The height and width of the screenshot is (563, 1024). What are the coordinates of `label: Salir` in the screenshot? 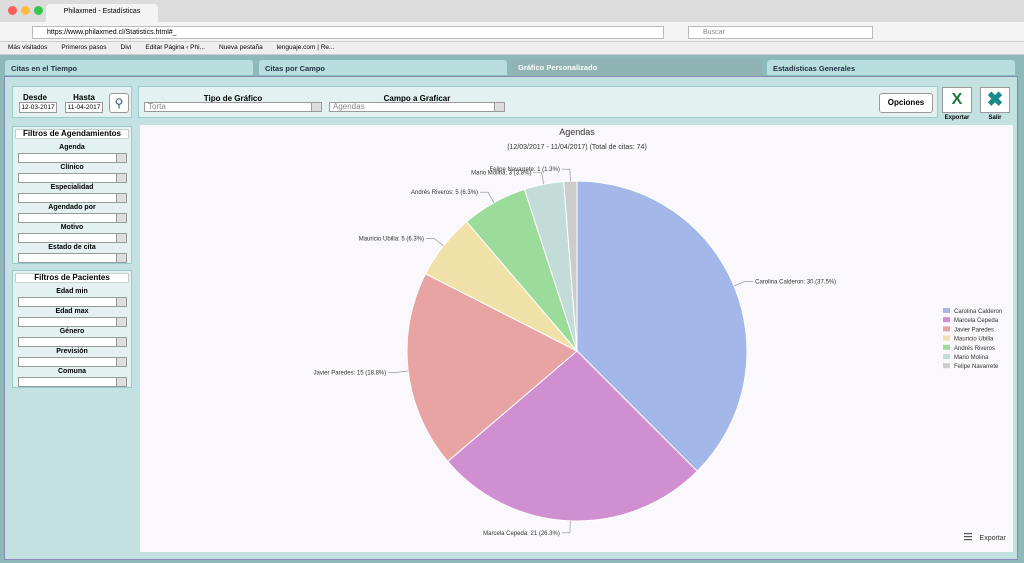 It's located at (995, 118).